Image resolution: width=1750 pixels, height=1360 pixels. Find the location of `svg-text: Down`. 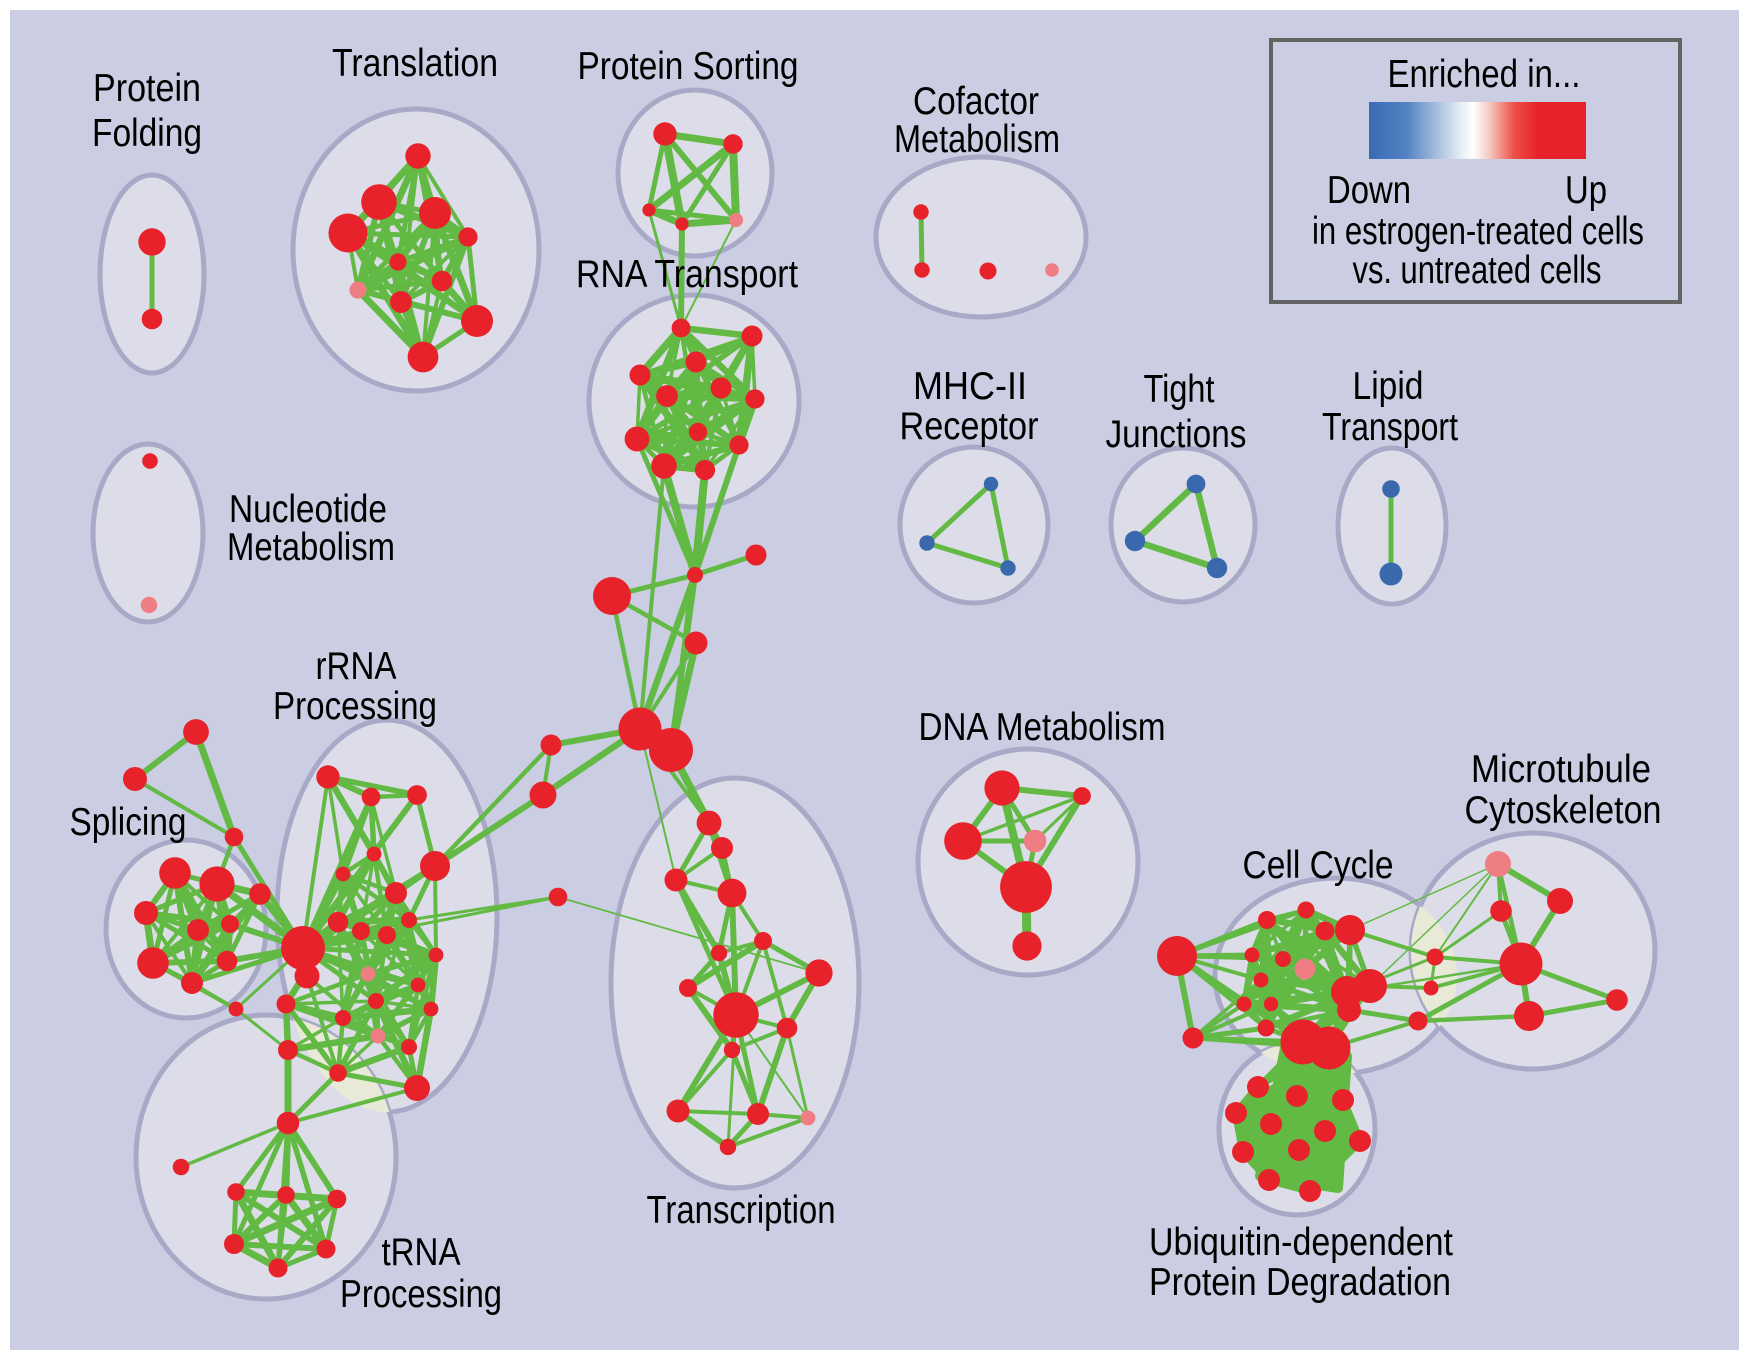

svg-text: Down is located at coordinates (1369, 190).